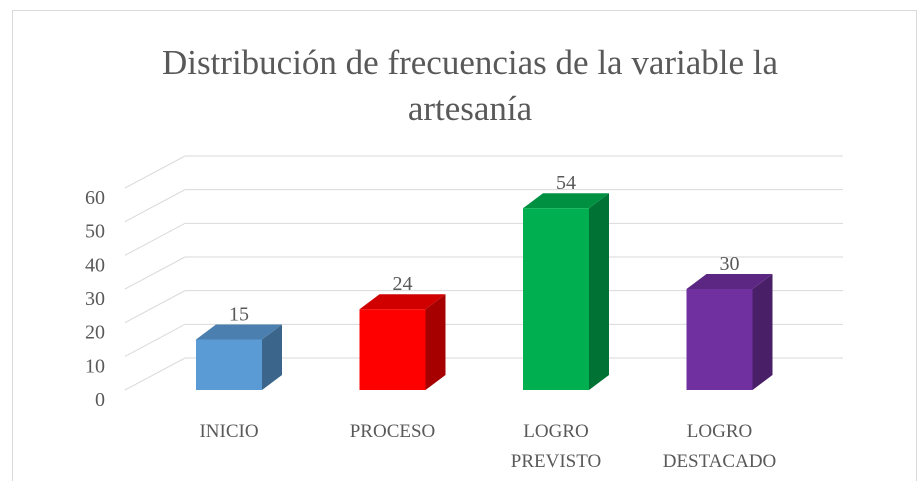 The image size is (918, 481). I want to click on y-tick-label: 20, so click(95, 333).